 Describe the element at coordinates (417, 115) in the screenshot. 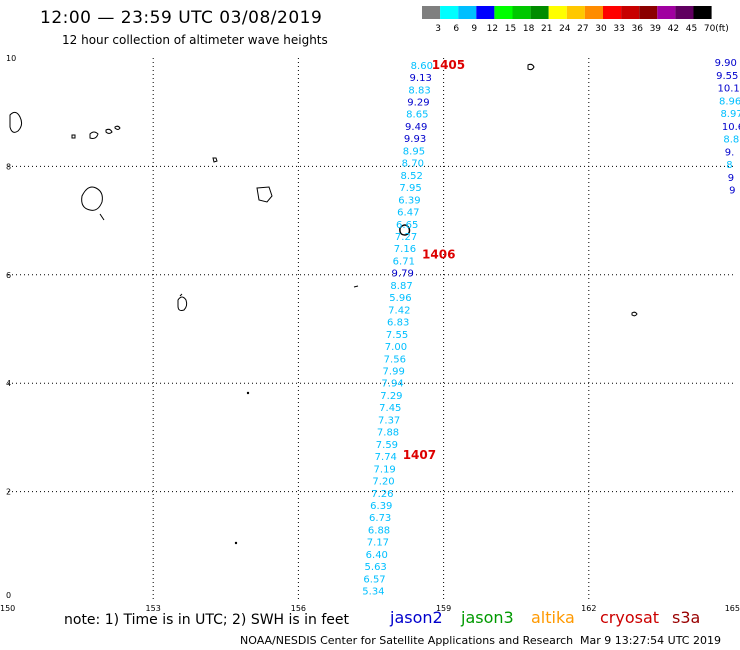

I see `wave-height-label: 8.65` at that location.